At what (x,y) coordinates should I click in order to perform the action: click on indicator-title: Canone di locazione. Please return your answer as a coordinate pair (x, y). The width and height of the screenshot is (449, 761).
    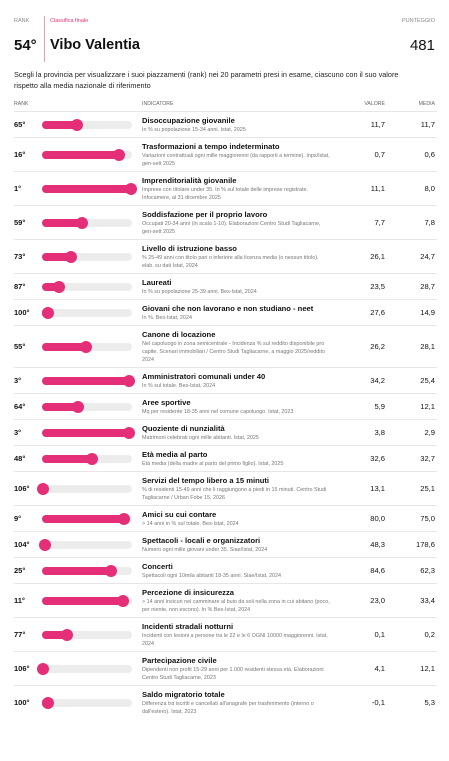
    Looking at the image, I should click on (179, 334).